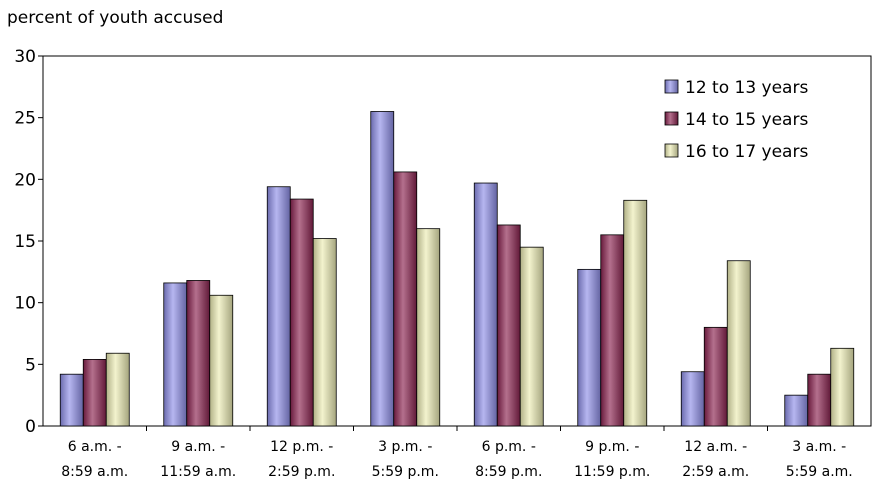  What do you see at coordinates (25, 304) in the screenshot?
I see `y-tick-label: 10` at bounding box center [25, 304].